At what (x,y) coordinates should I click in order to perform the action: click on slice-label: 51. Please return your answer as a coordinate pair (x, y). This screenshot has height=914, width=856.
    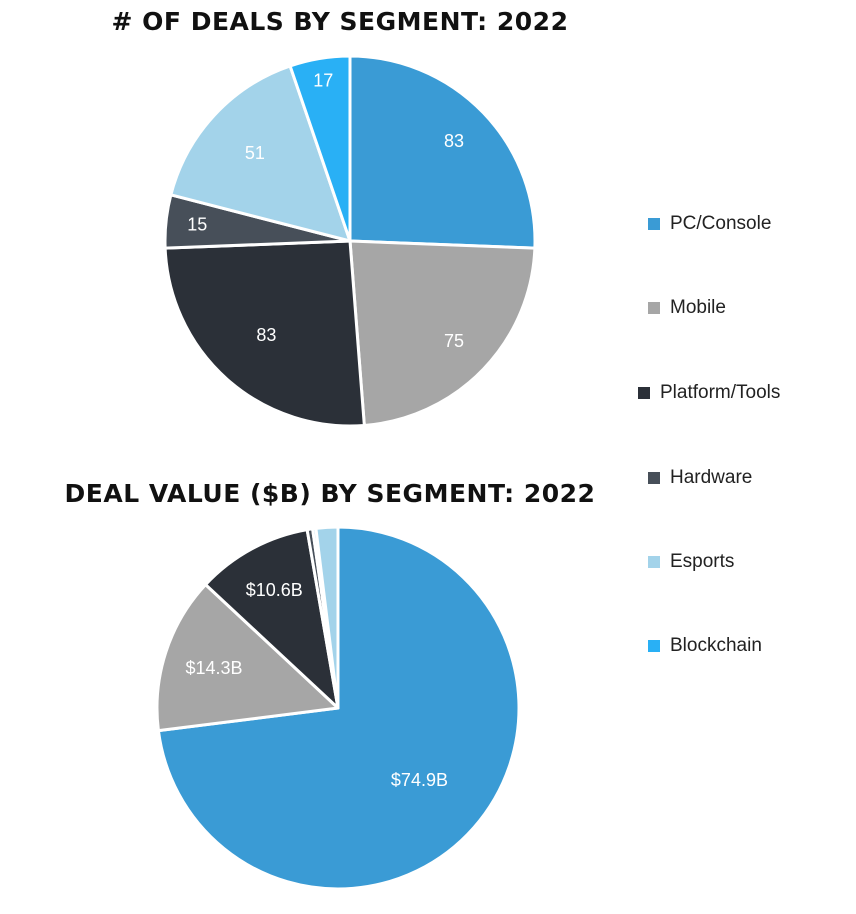
    Looking at the image, I should click on (255, 153).